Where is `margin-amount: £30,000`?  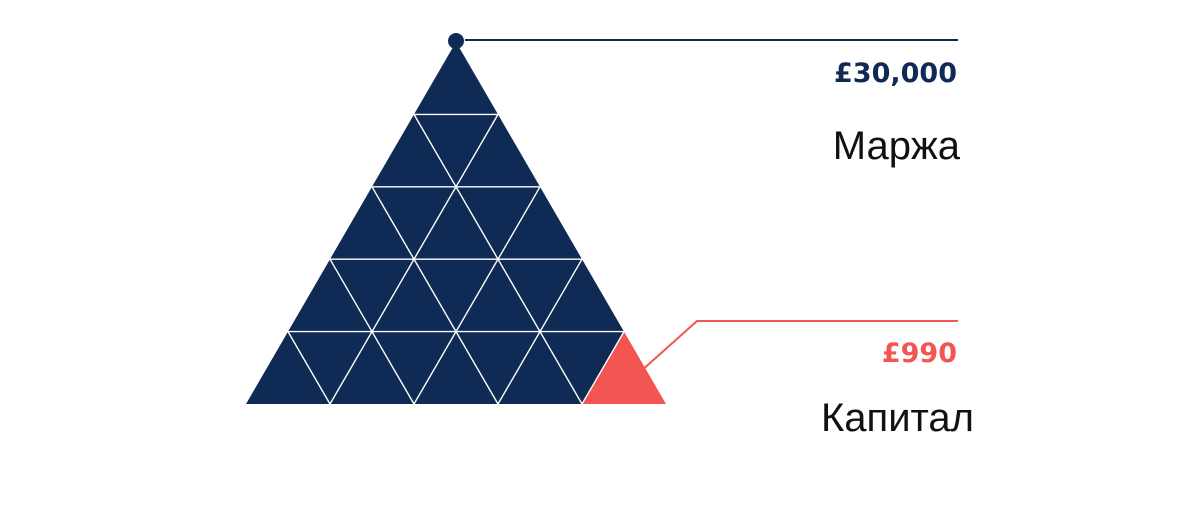
margin-amount: £30,000 is located at coordinates (895, 73).